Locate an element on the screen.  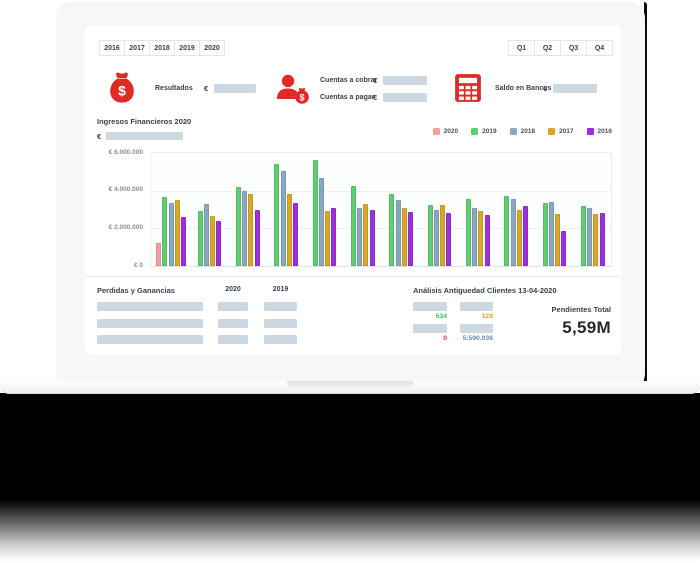
bar-2019-group1 is located at coordinates (165, 231).